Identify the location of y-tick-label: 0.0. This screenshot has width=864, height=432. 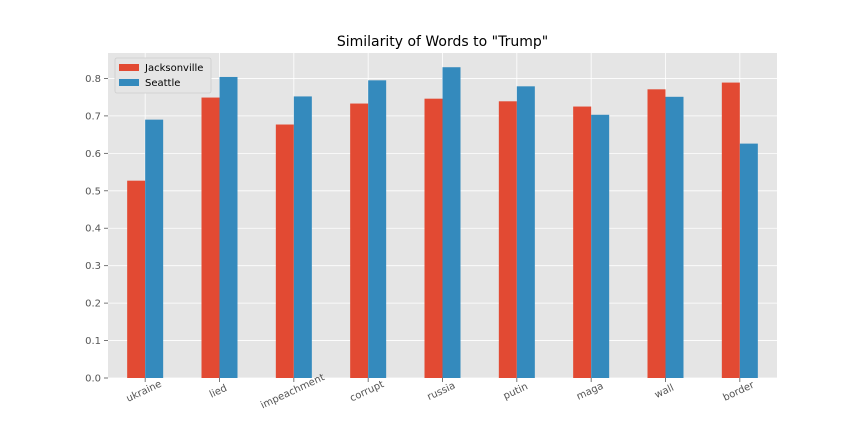
(93, 379).